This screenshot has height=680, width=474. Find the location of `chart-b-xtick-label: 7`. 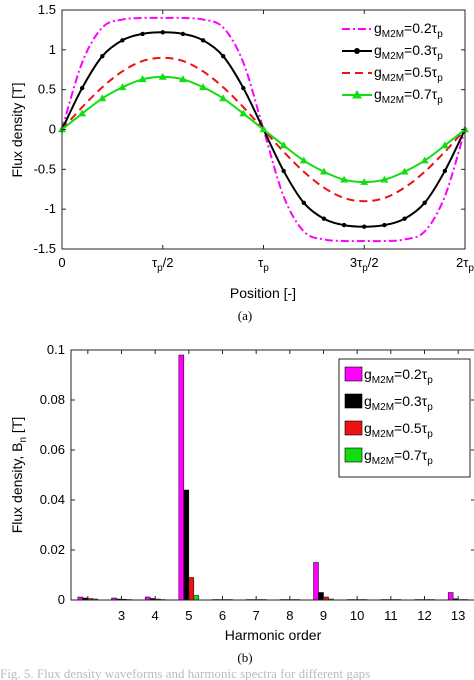

chart-b-xtick-label: 7 is located at coordinates (256, 615).